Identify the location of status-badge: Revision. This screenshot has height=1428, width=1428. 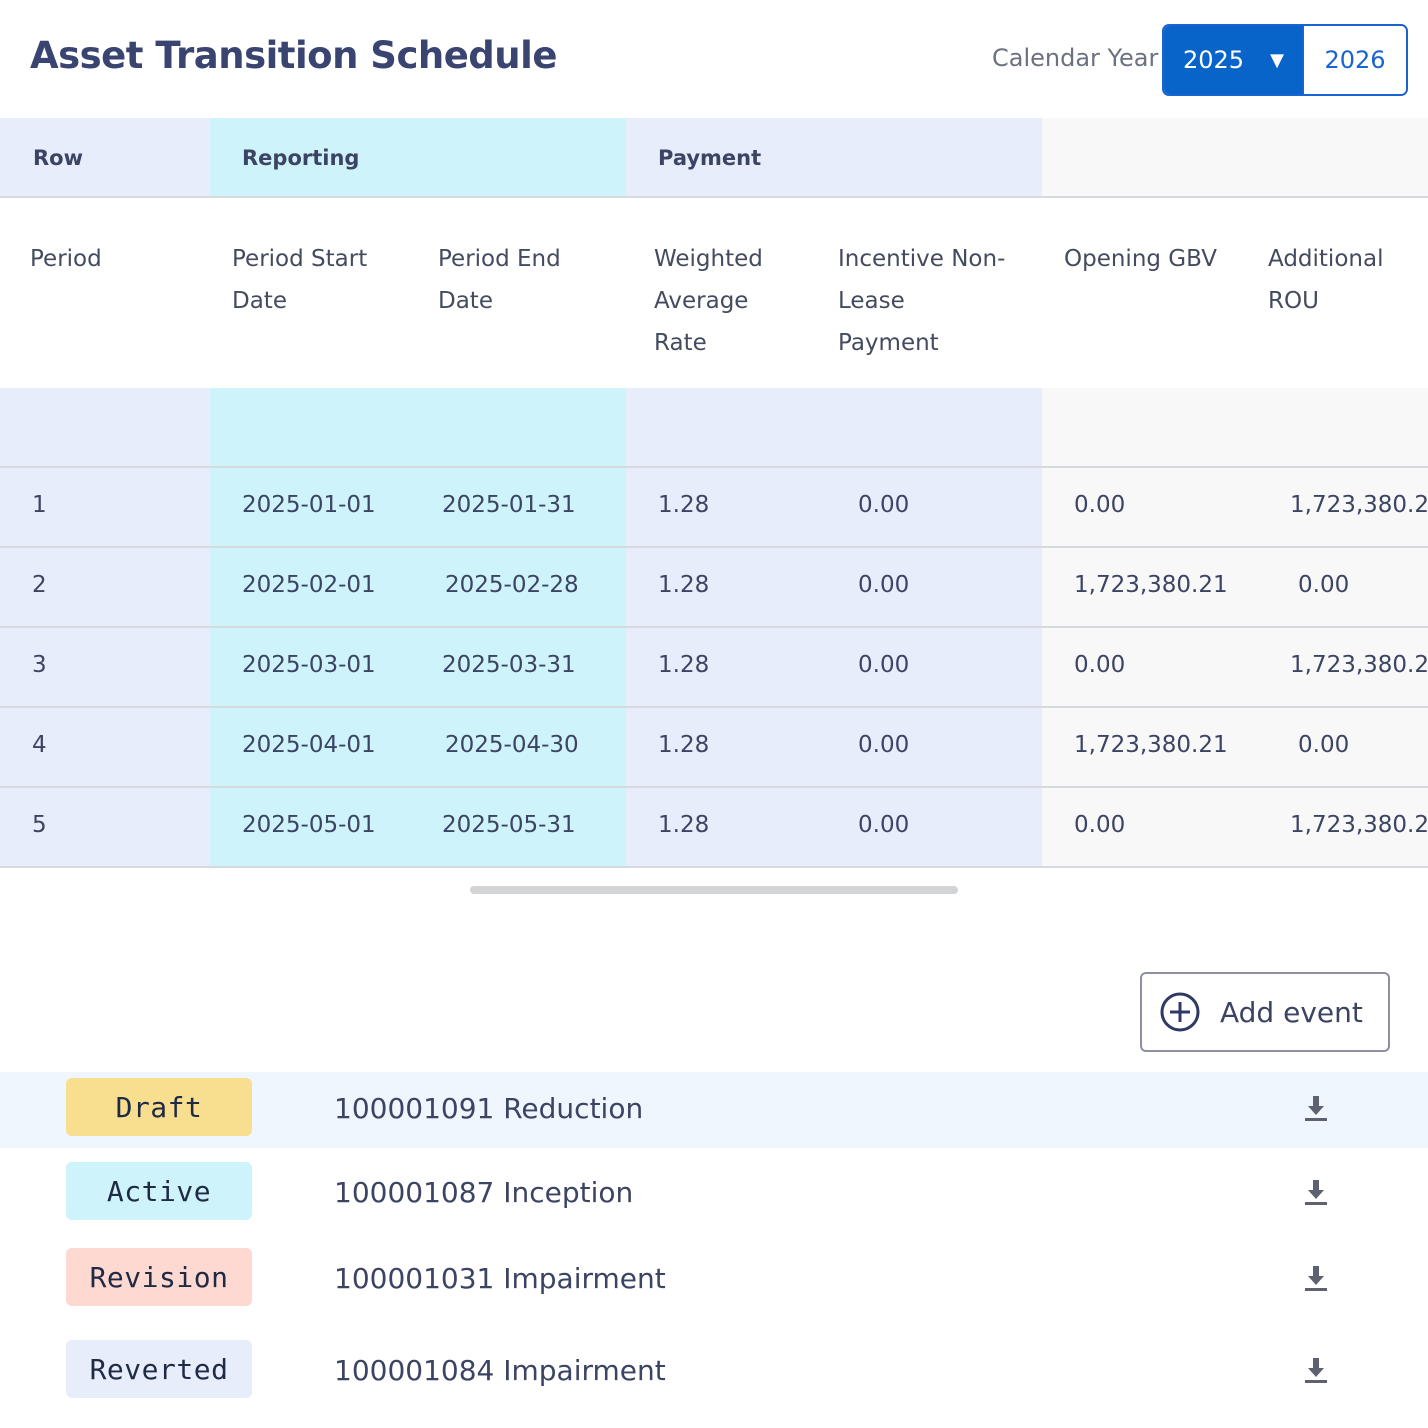
(159, 1277).